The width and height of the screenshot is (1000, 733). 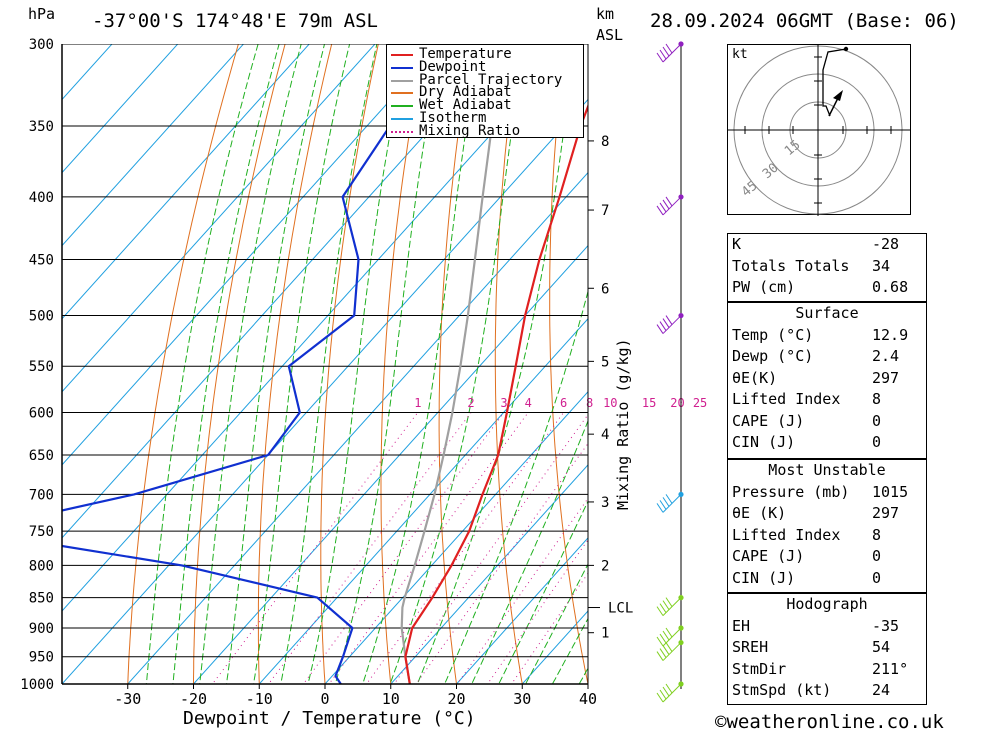 What do you see at coordinates (827, 313) in the screenshot?
I see `section-title: Surface` at bounding box center [827, 313].